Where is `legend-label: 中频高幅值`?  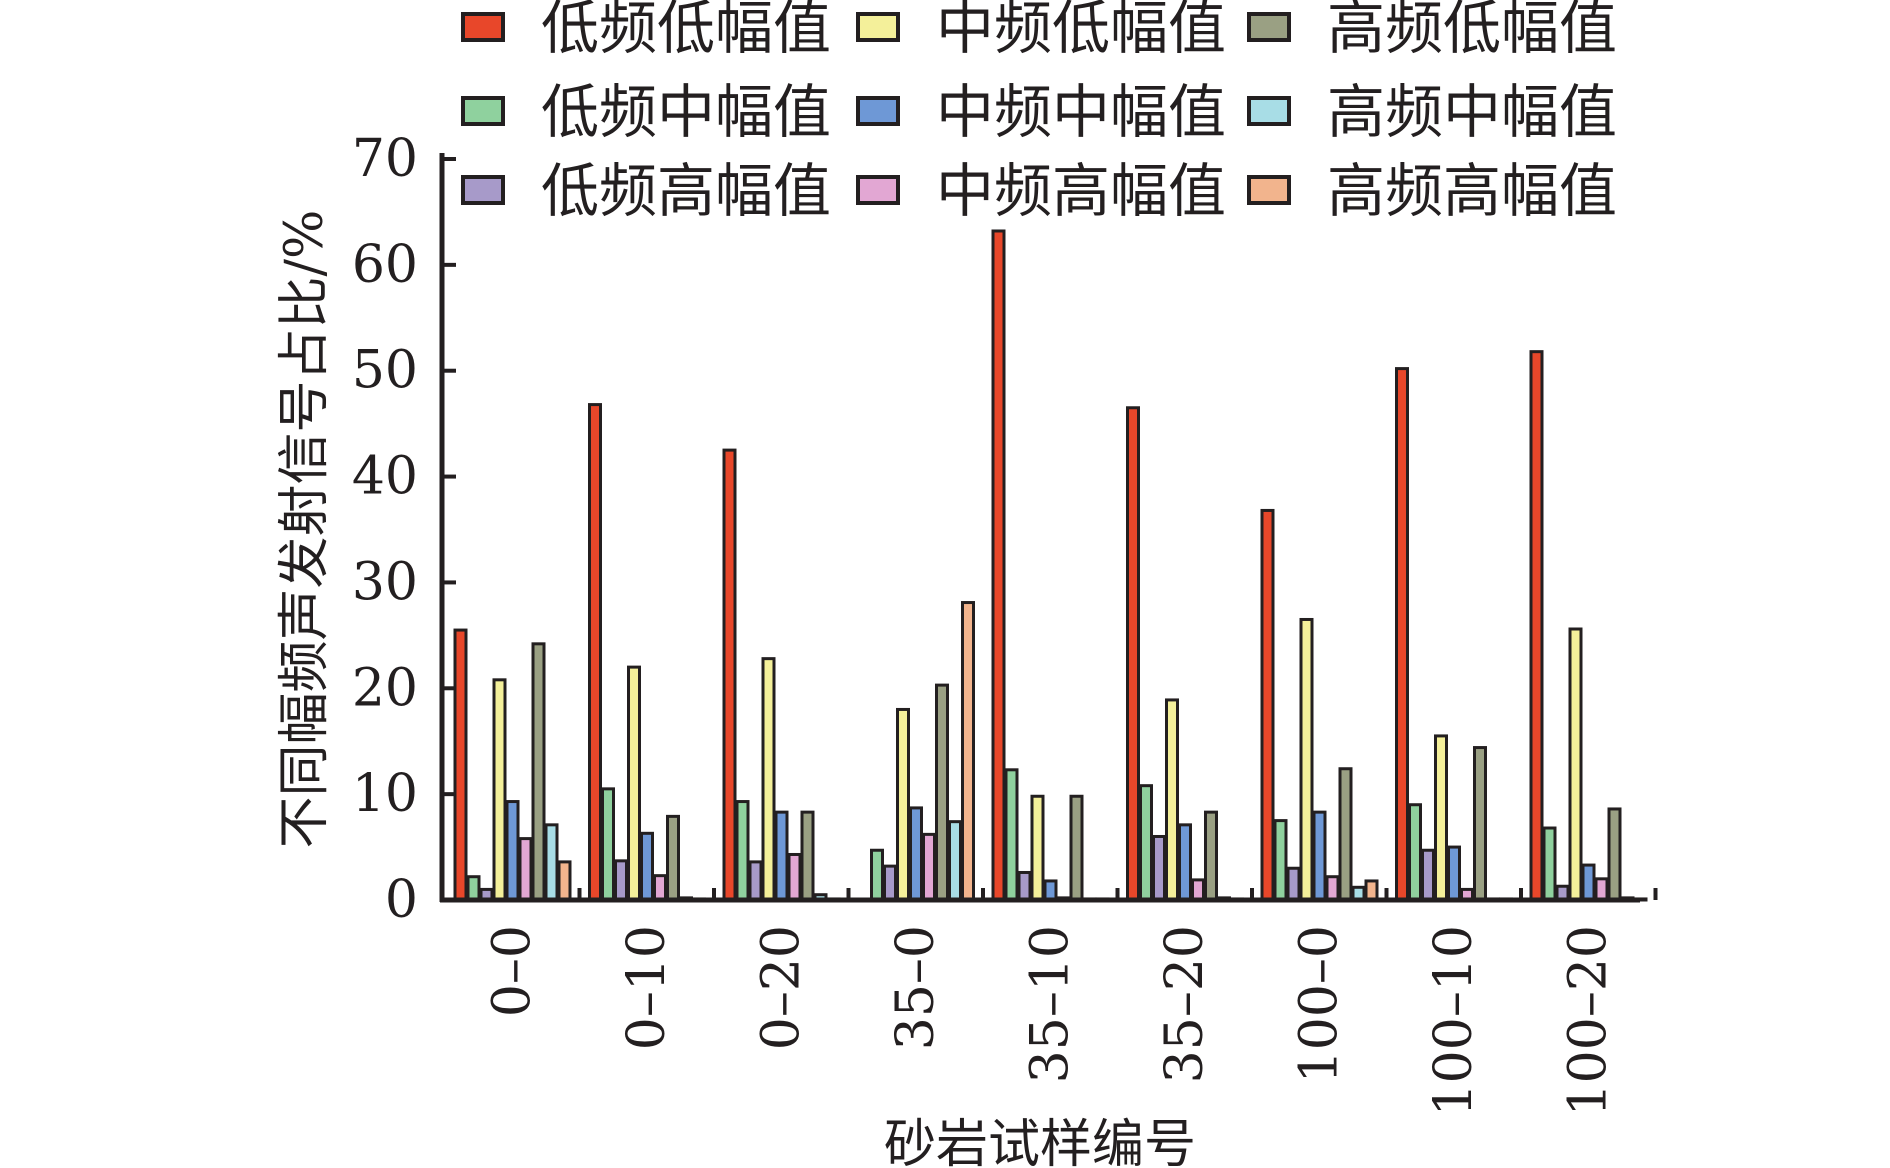 legend-label: 中频高幅值 is located at coordinates (1081, 191).